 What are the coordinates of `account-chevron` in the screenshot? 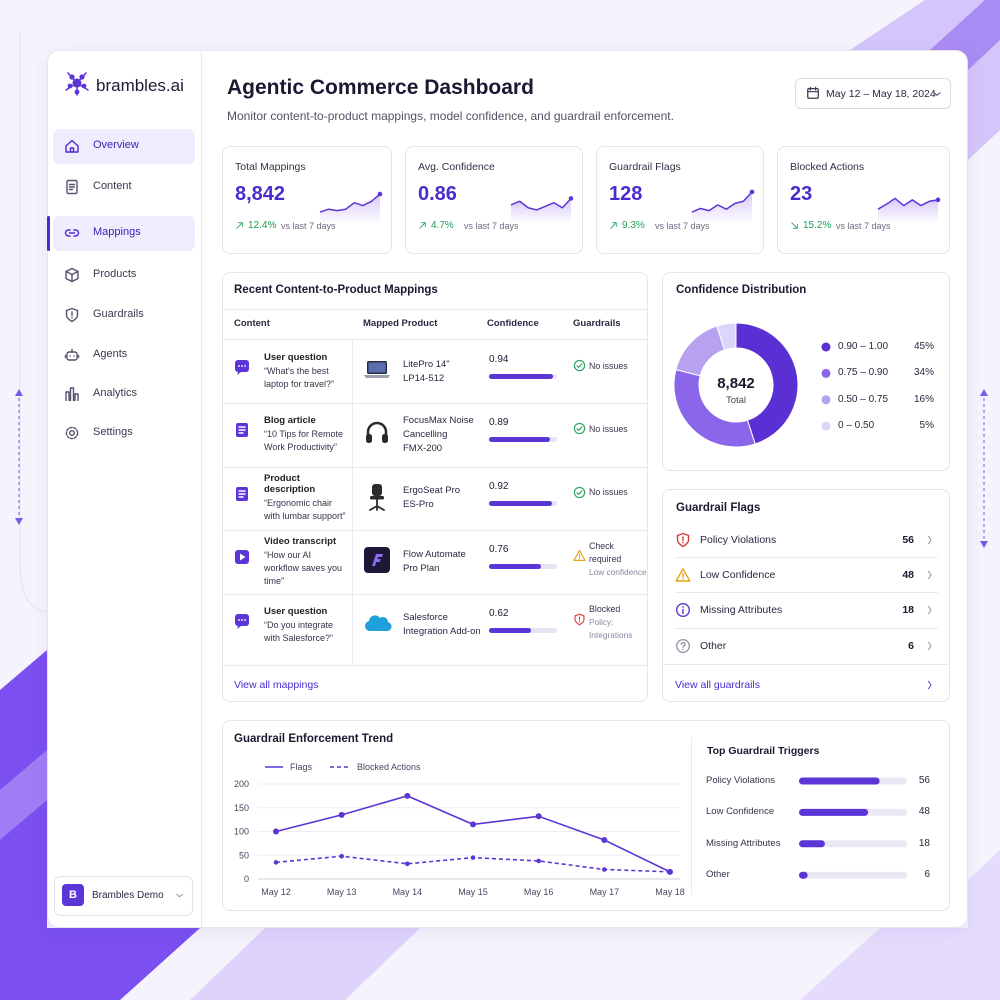 It's located at (179, 895).